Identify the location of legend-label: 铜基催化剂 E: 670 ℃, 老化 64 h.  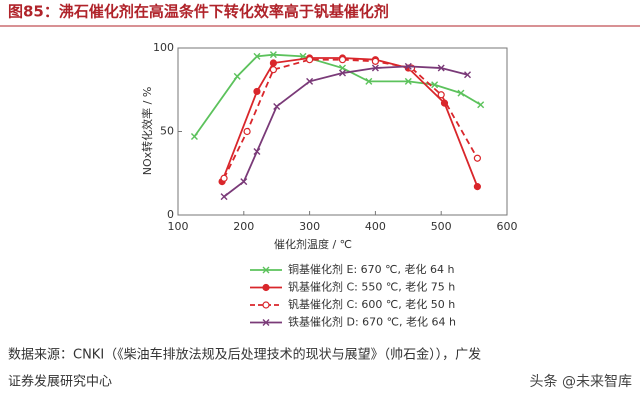
(371, 269).